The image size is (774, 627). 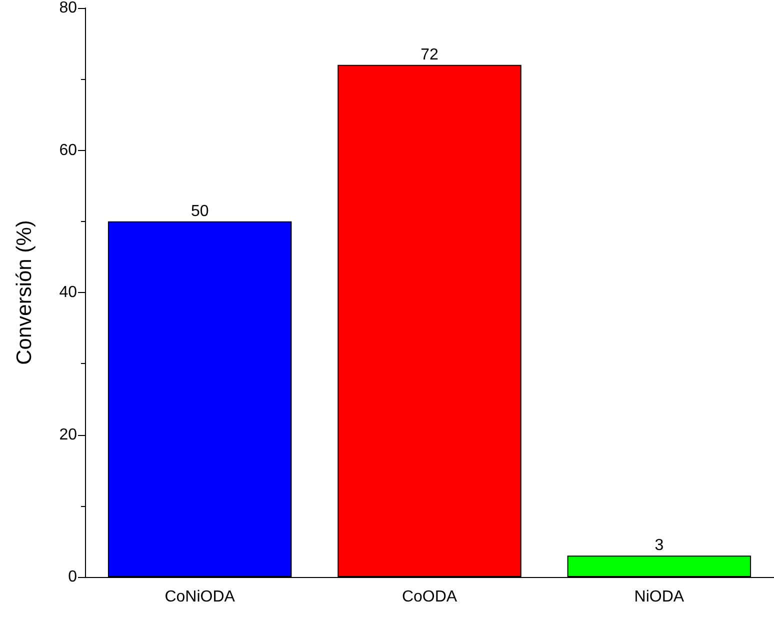 What do you see at coordinates (73, 577) in the screenshot?
I see `y-tick-label: 0` at bounding box center [73, 577].